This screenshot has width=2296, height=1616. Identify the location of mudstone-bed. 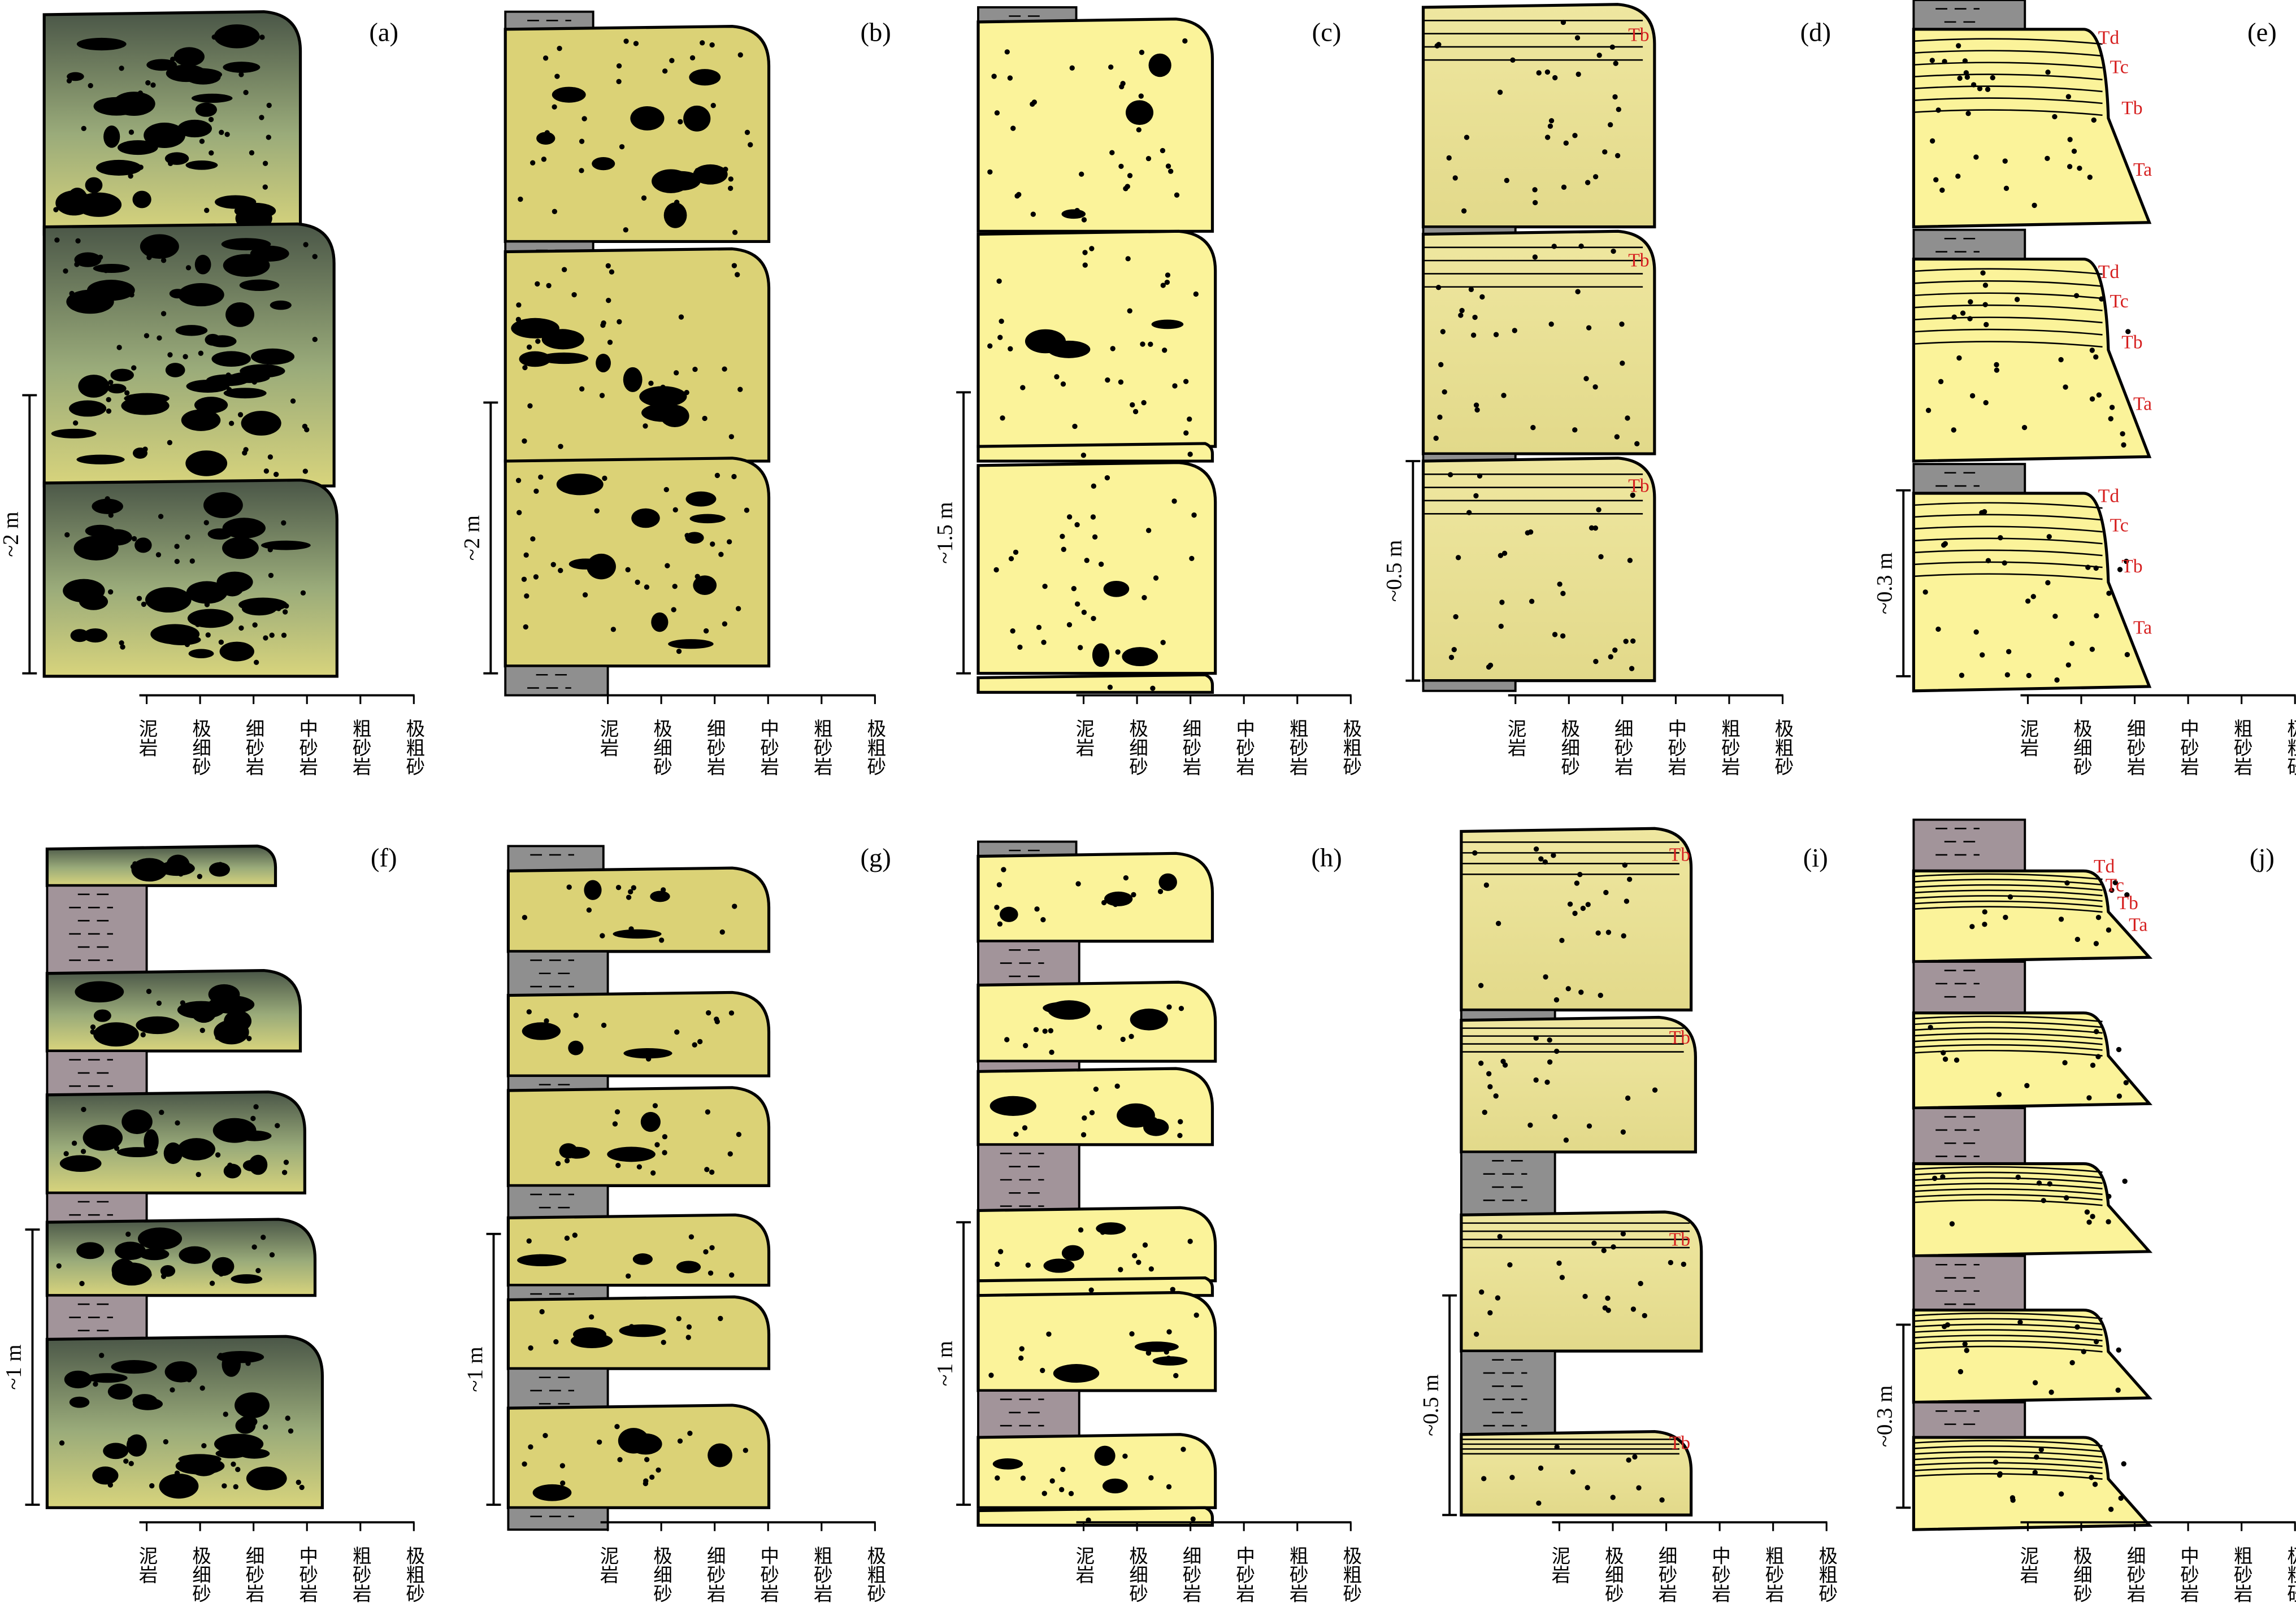
(1969, 1420).